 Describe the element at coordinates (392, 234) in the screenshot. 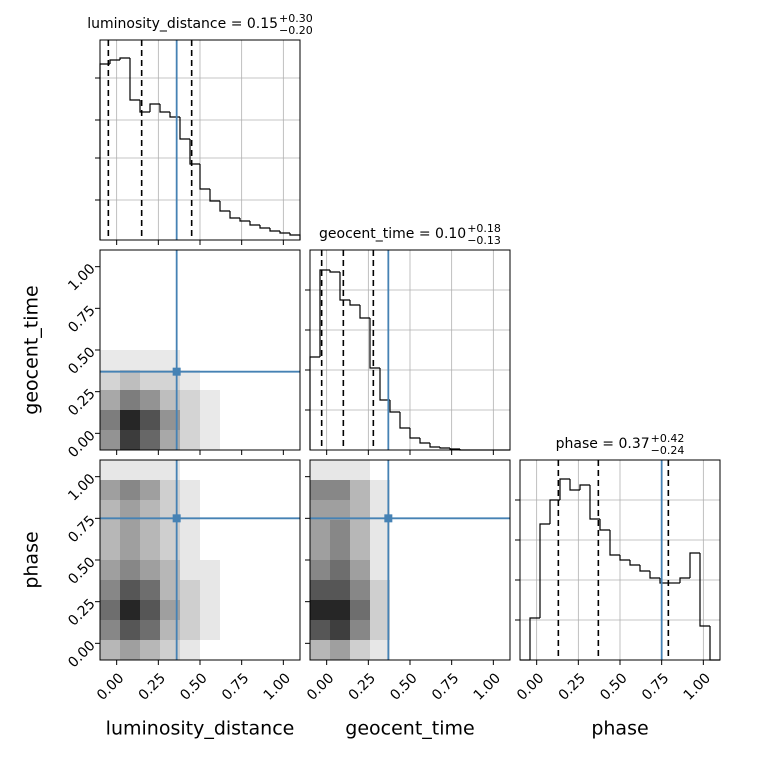

I see `panel-title: geocent_time = 0.10` at that location.